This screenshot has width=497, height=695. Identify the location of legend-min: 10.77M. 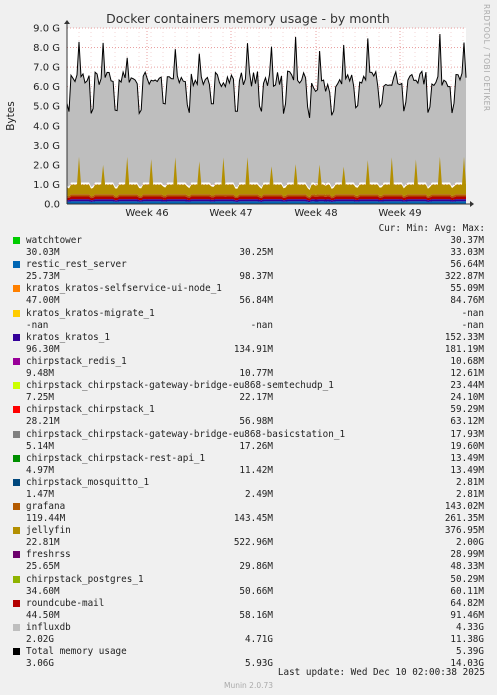
(256, 373).